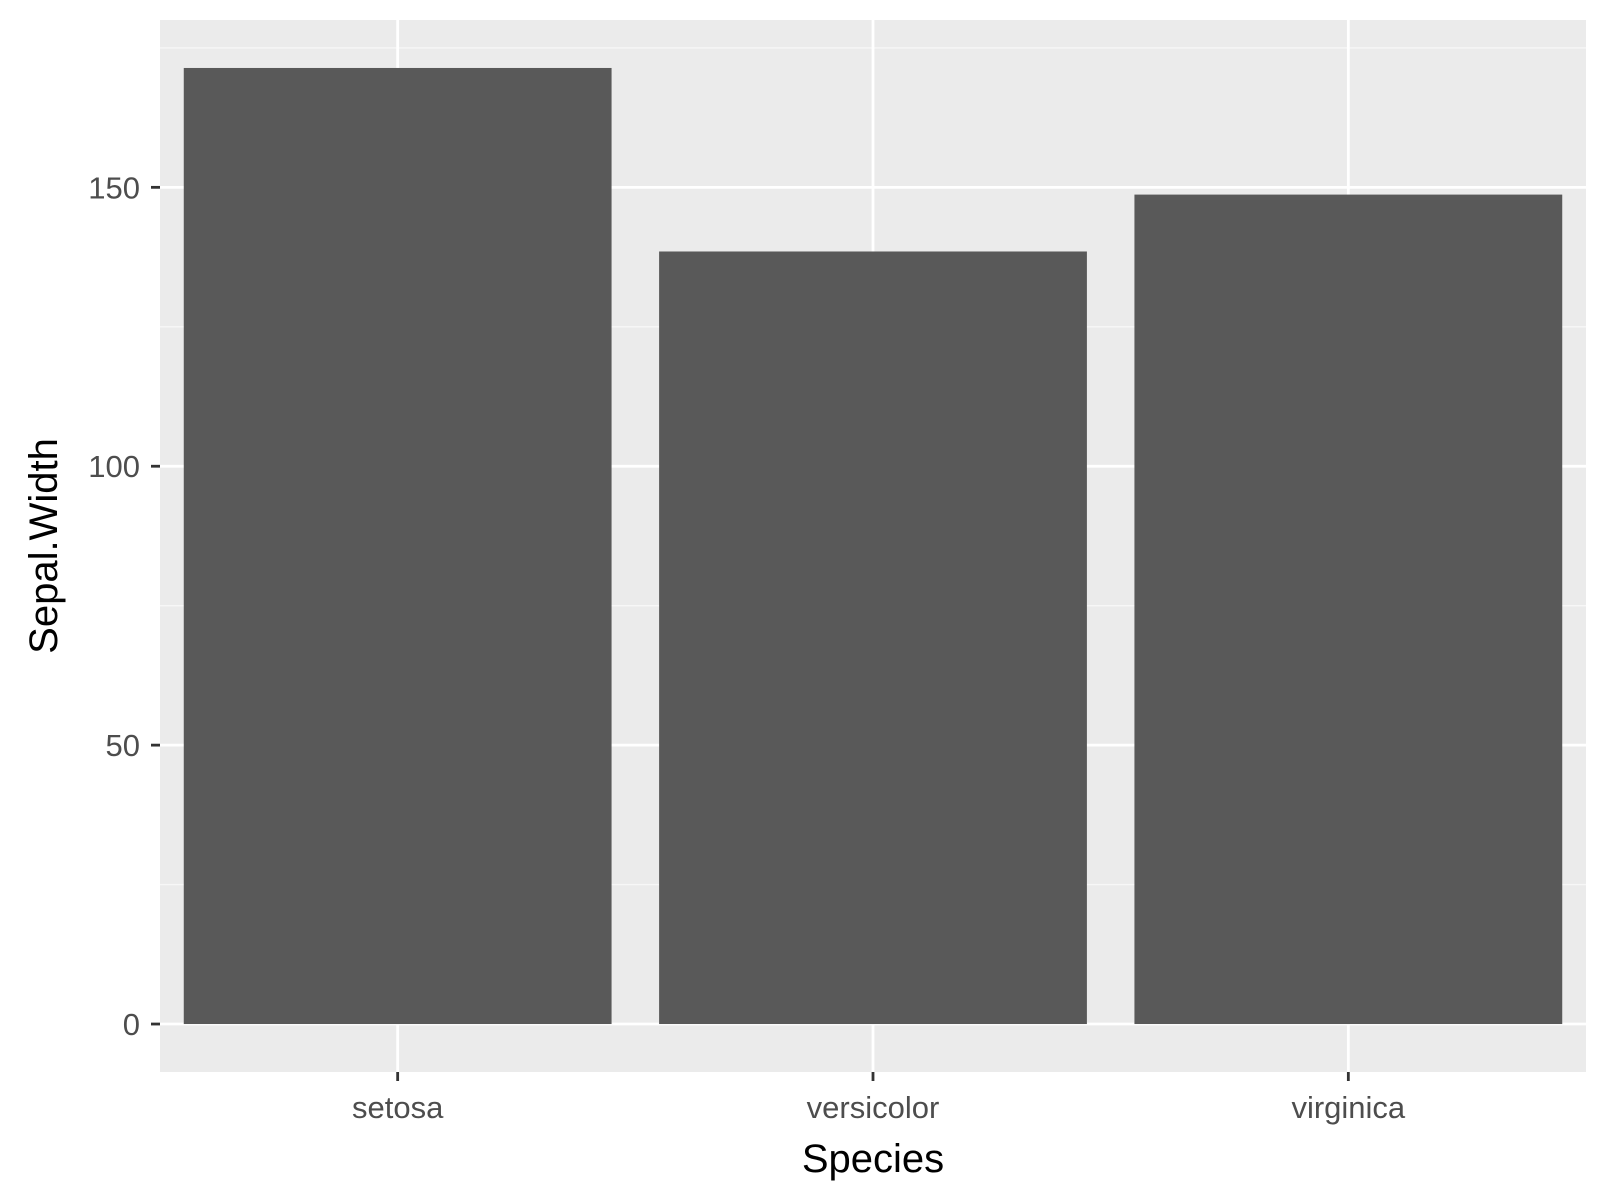 This screenshot has height=1200, width=1600. I want to click on y-tick-label: 150, so click(114, 187).